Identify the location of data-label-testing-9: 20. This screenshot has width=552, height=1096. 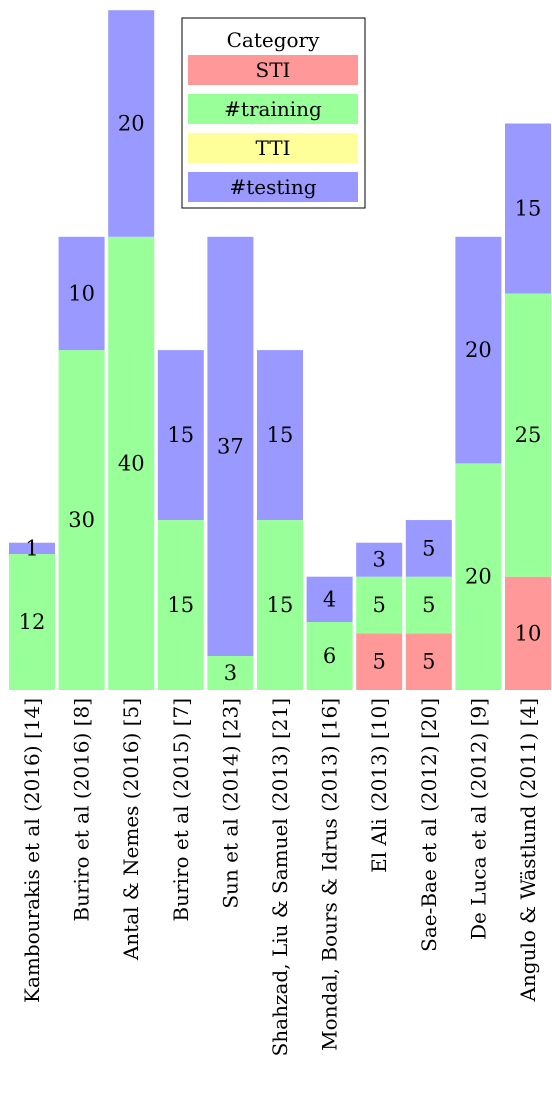
(478, 350).